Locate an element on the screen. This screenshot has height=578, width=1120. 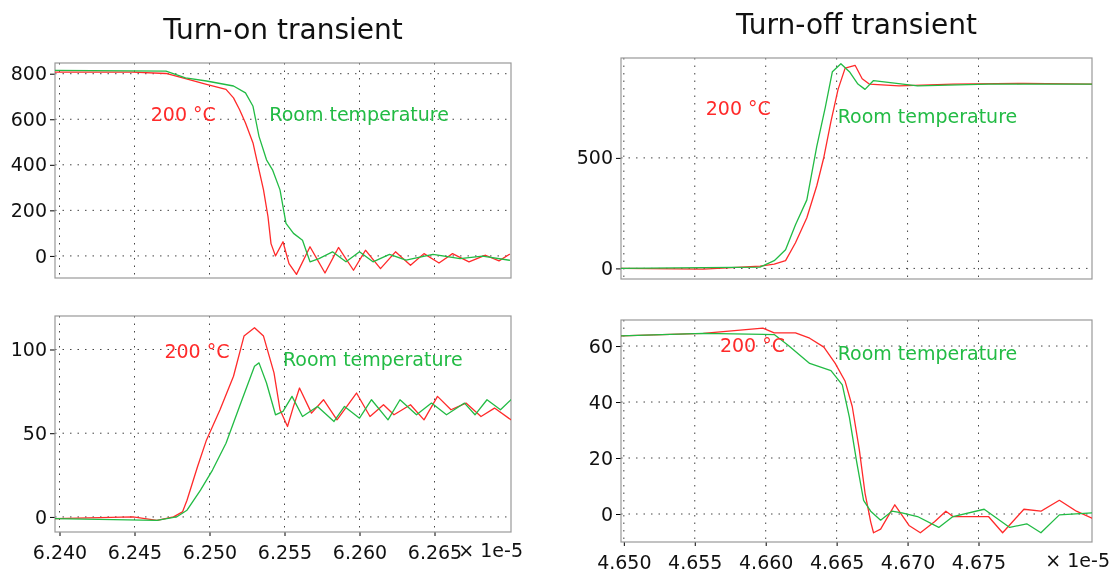
x-axis-title: × 1e-5 is located at coordinates (1077, 560).